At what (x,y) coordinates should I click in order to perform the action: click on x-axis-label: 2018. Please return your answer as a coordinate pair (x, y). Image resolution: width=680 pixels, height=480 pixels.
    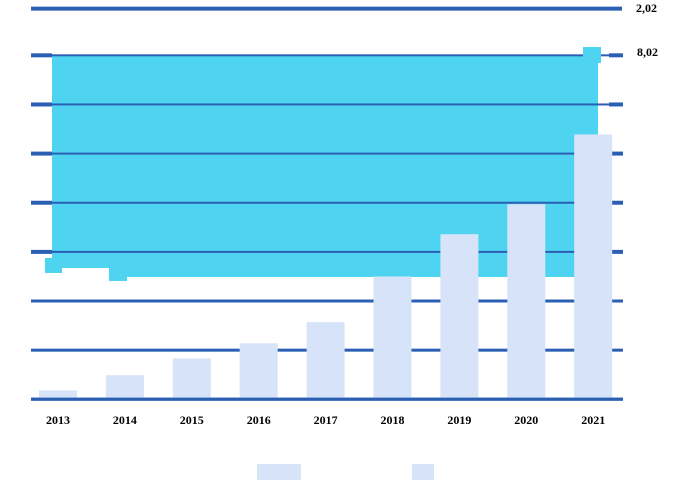
    Looking at the image, I should click on (393, 420).